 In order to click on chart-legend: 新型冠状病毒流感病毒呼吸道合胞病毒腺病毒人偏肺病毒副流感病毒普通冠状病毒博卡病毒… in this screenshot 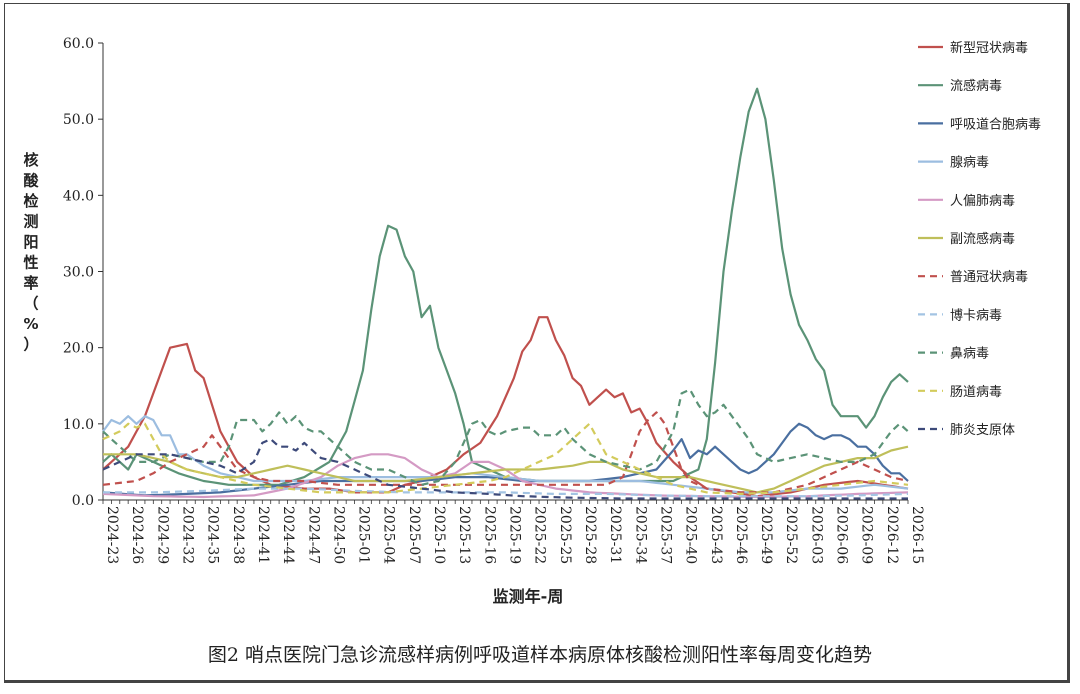, I will do `click(979, 239)`.